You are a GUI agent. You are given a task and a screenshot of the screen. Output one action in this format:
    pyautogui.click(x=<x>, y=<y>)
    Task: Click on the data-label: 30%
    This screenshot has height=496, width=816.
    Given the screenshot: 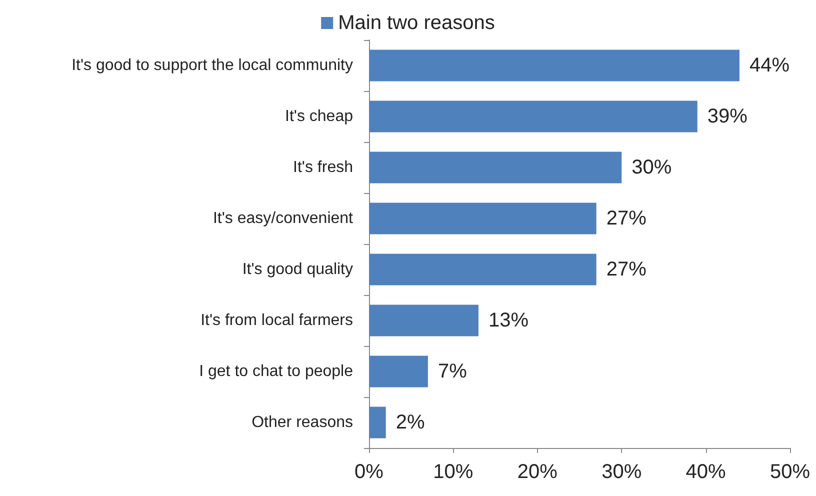 What is the action you would take?
    pyautogui.click(x=652, y=167)
    